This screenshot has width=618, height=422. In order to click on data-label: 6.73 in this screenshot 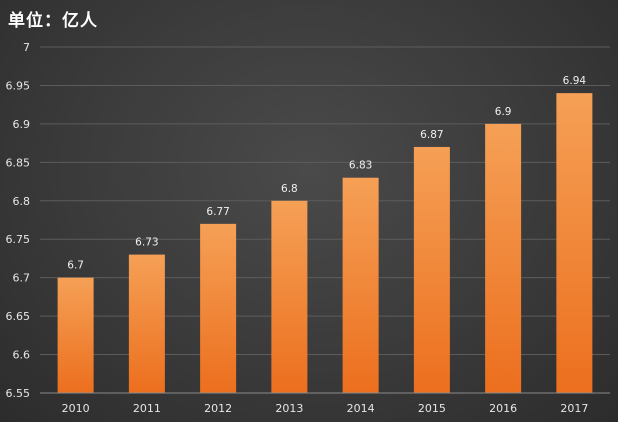, I will do `click(146, 243)`.